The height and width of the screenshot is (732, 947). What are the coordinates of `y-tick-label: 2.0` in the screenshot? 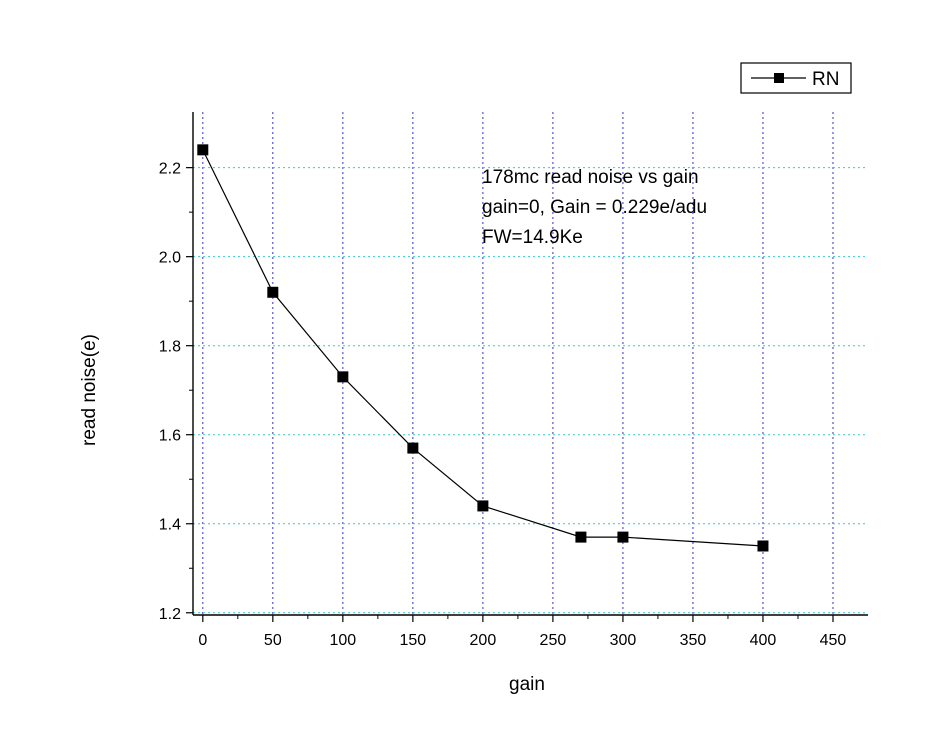 It's located at (170, 258).